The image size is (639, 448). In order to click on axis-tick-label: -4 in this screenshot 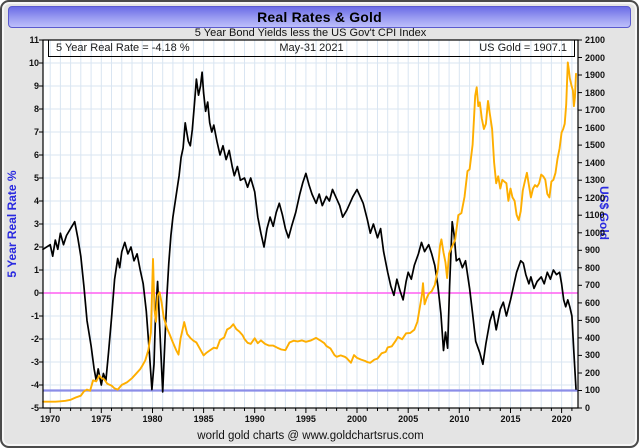, I will do `click(34, 385)`.